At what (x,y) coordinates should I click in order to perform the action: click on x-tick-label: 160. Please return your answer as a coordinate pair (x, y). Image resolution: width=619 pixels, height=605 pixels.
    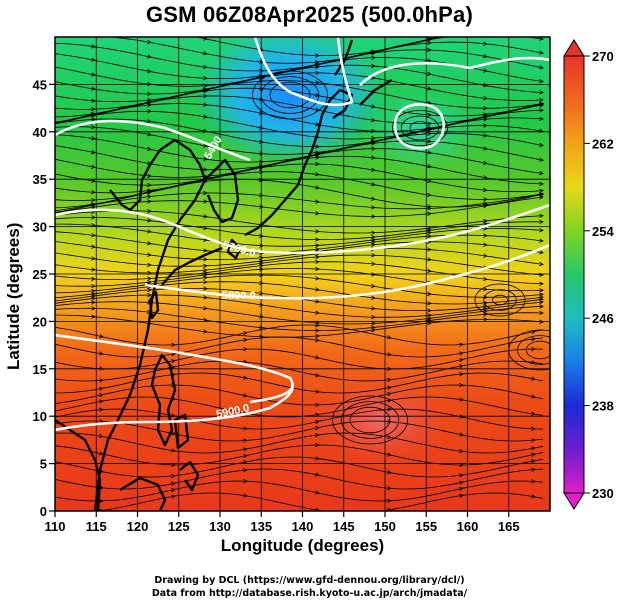
    Looking at the image, I should click on (468, 526).